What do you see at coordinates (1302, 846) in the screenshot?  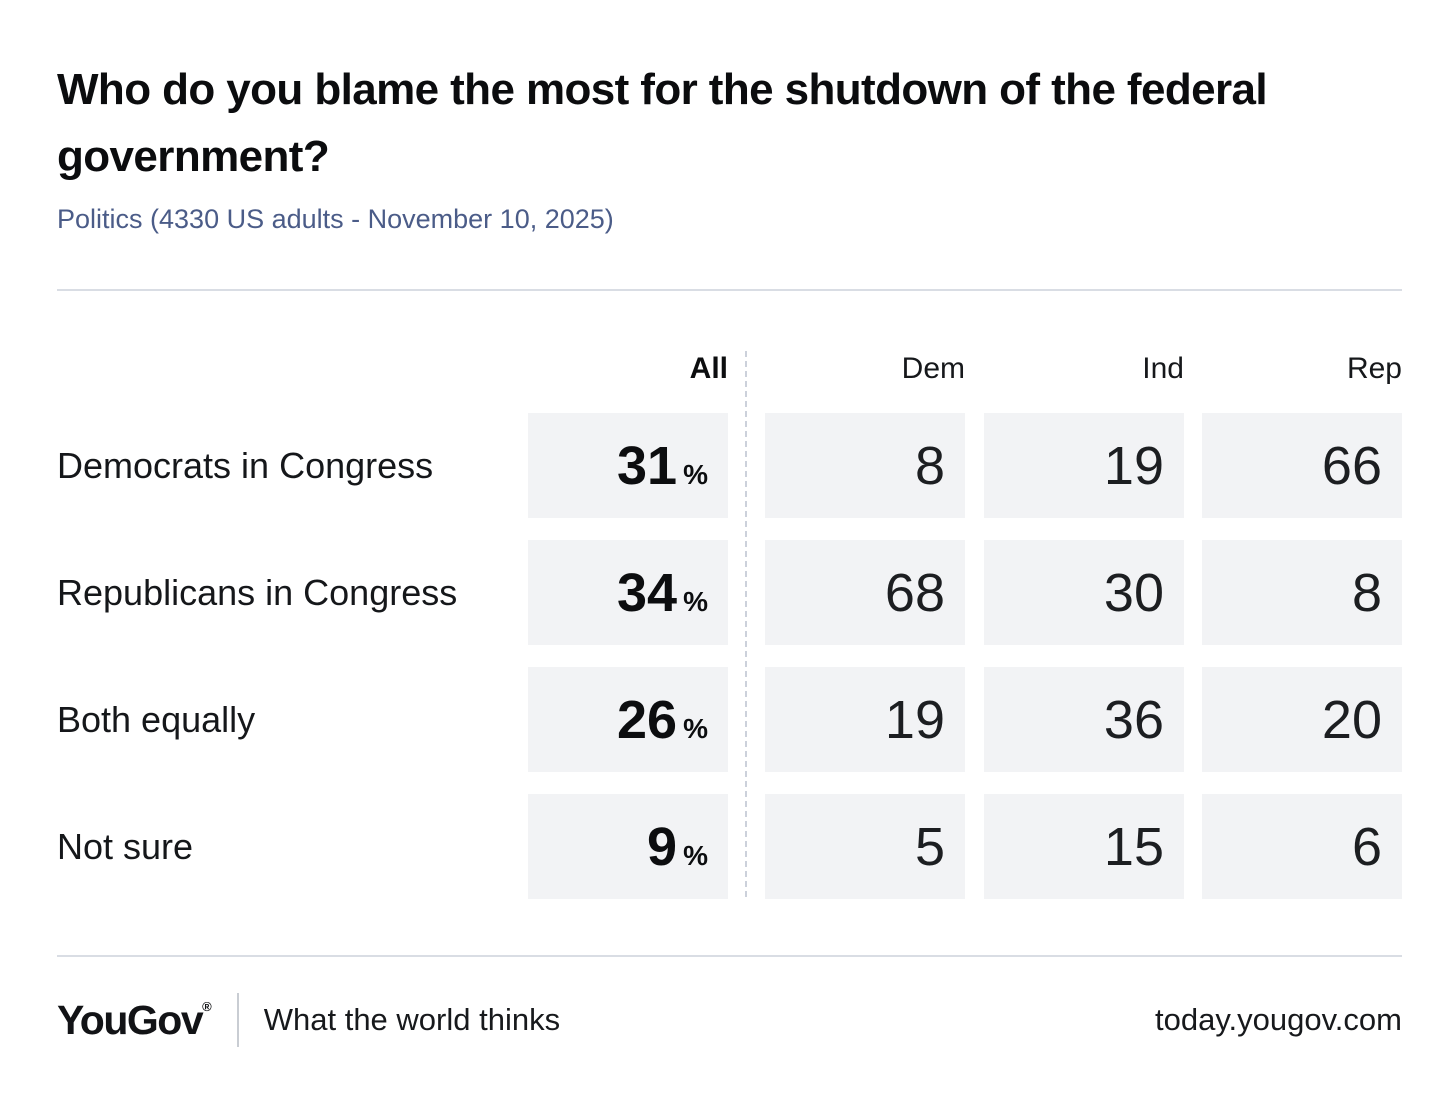 I see `cell-rep: 6` at bounding box center [1302, 846].